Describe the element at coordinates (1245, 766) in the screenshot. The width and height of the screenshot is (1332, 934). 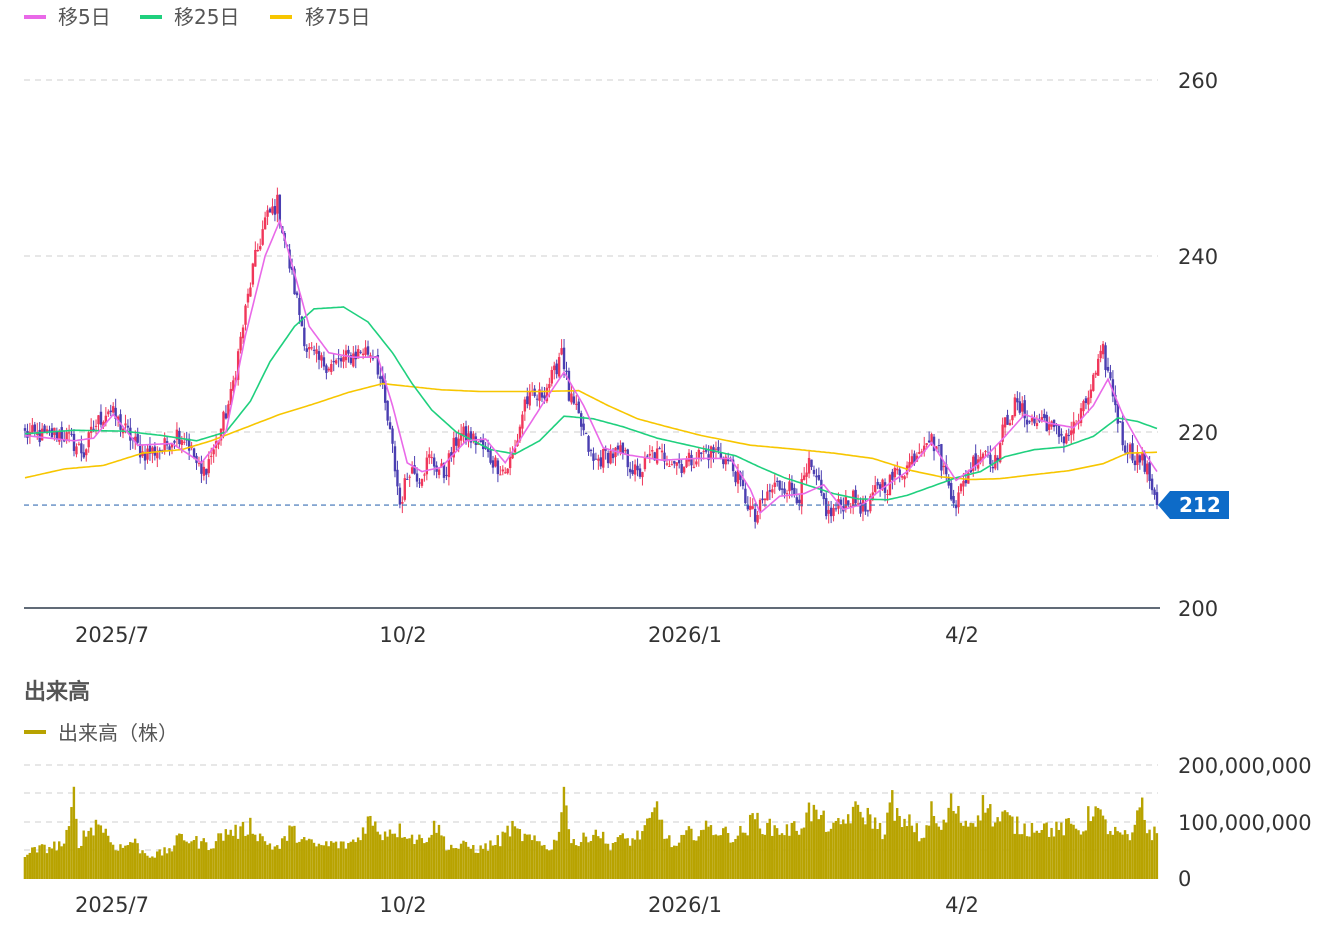
I see `volume-y-tick-200m: 200,000,000` at that location.